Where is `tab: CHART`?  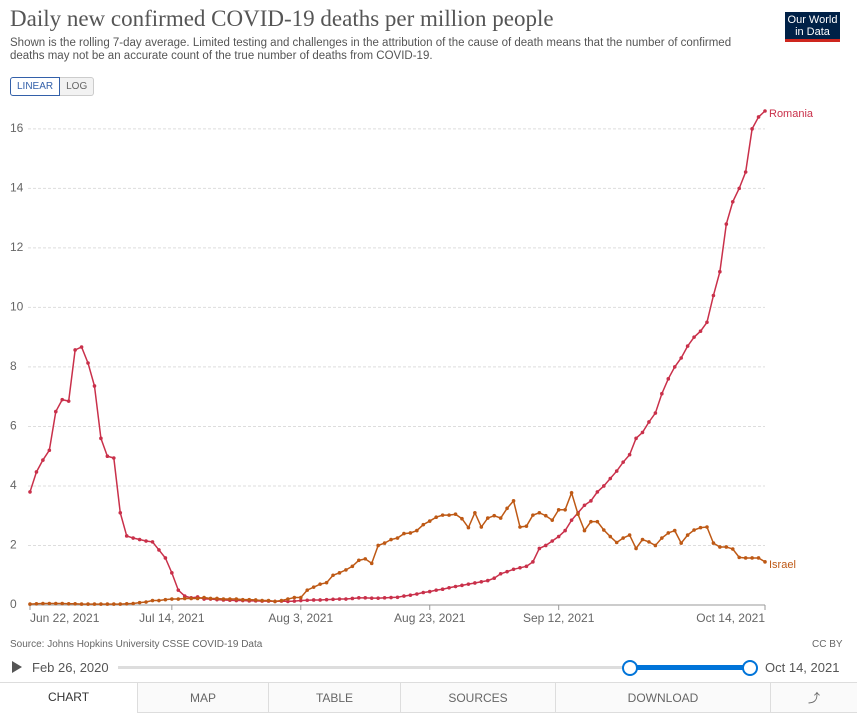
tab: CHART is located at coordinates (68, 698).